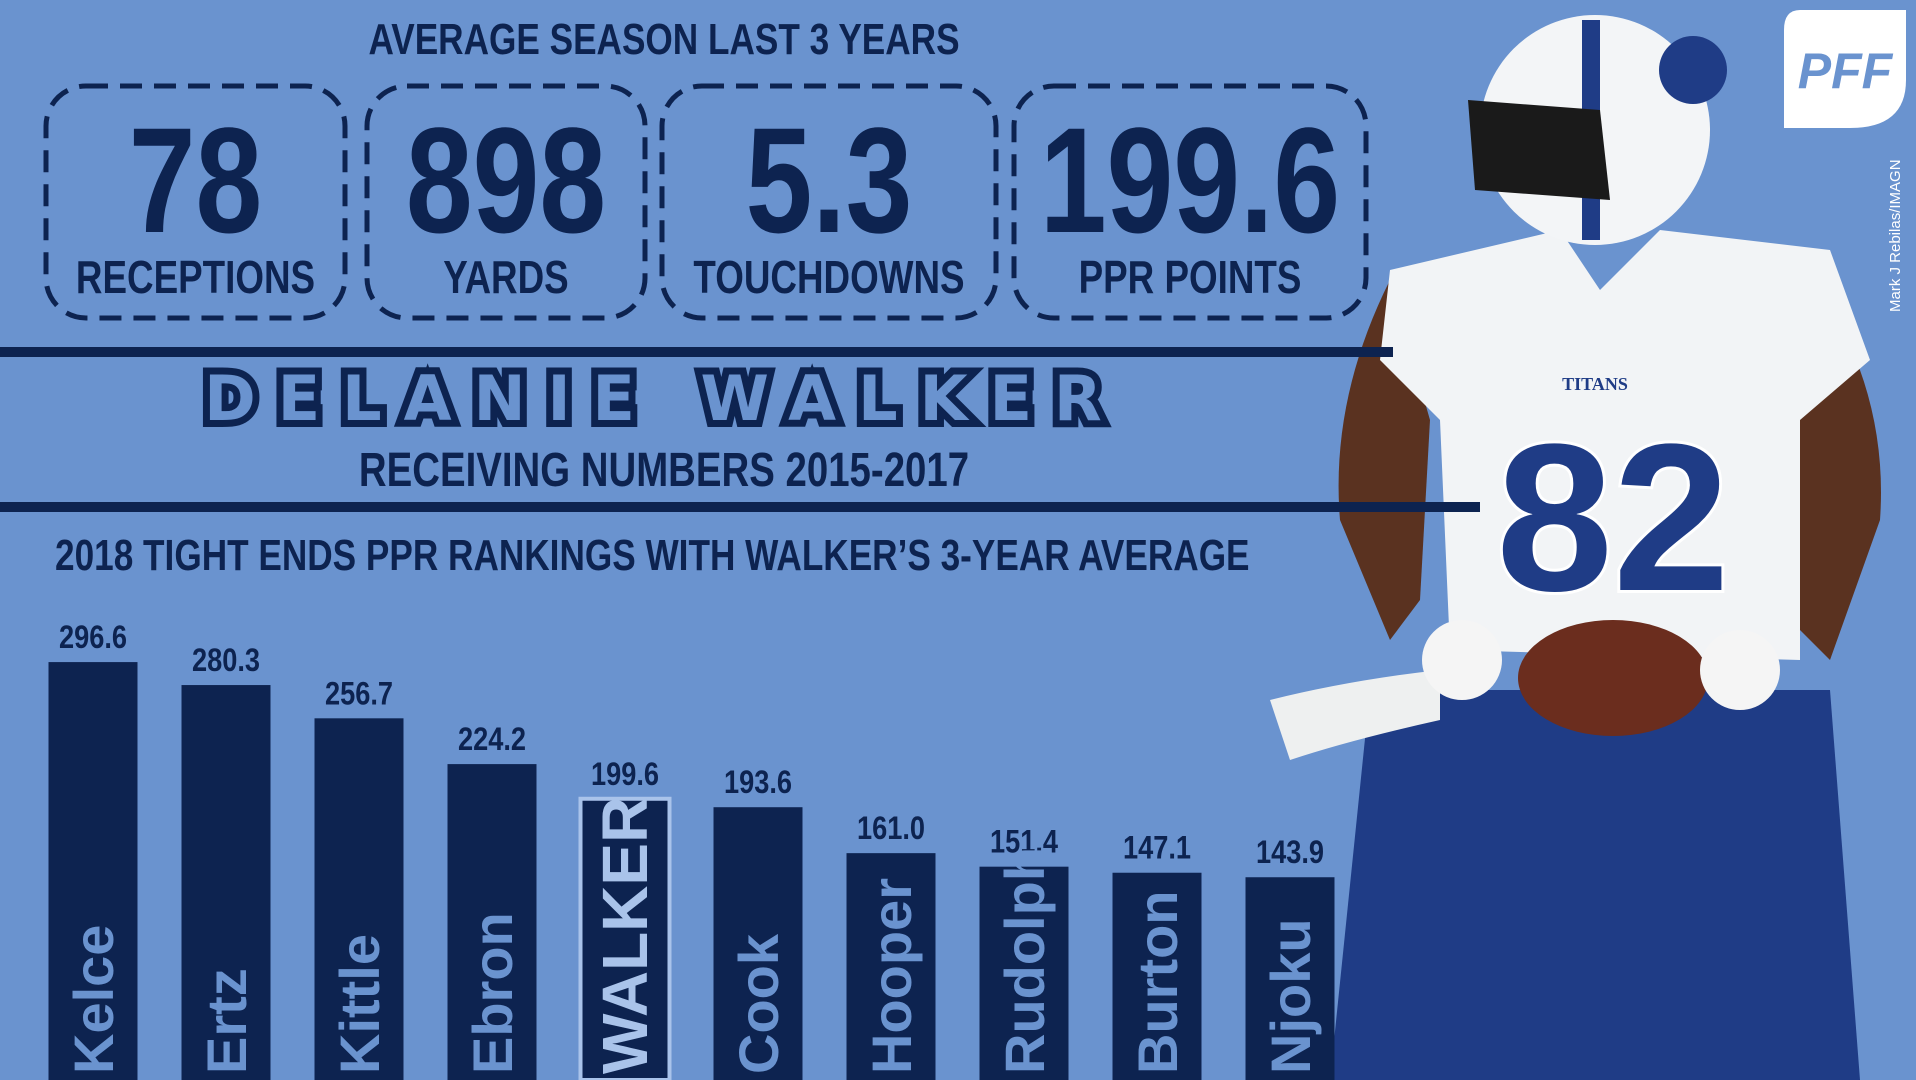 The image size is (1916, 1080). What do you see at coordinates (226, 1021) in the screenshot?
I see `category-label: Ertz` at bounding box center [226, 1021].